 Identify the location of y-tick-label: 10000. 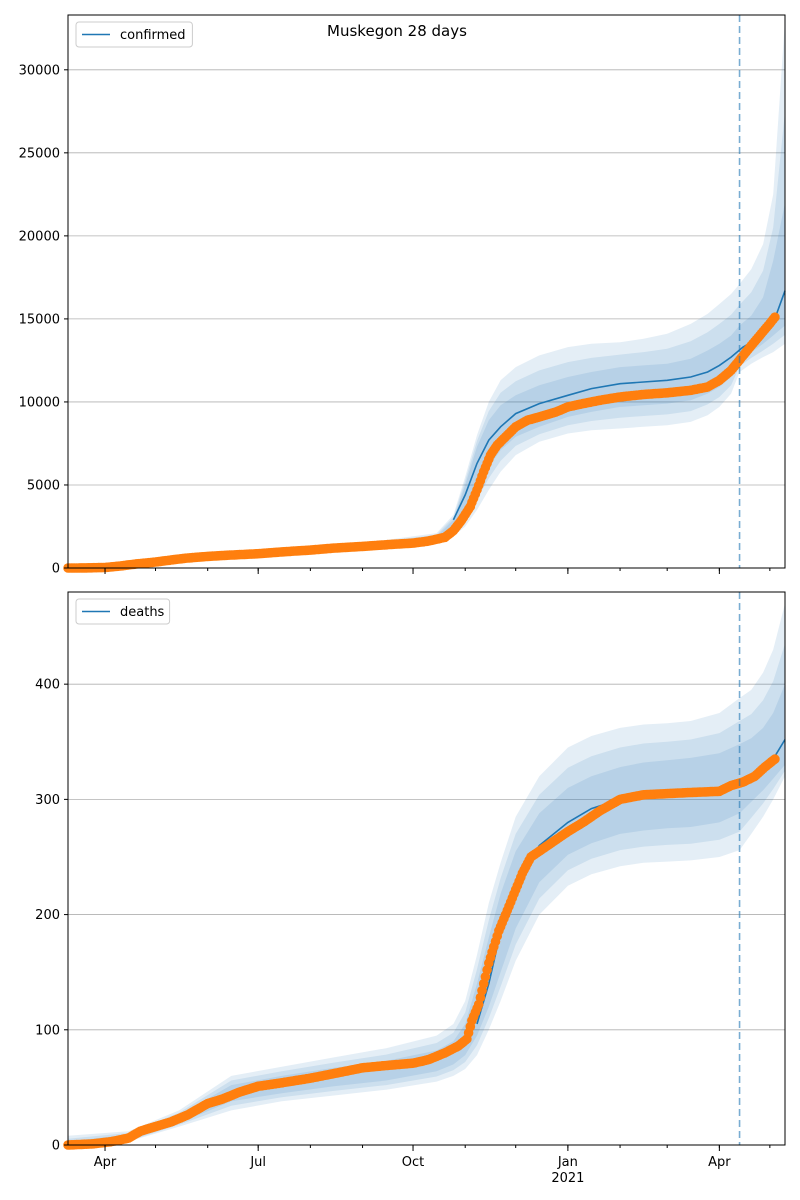
(39, 402).